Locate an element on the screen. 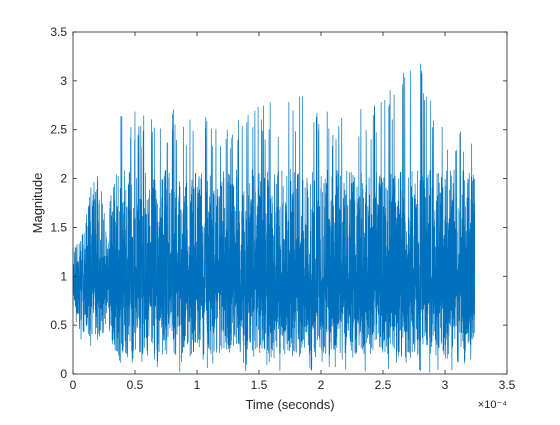 This screenshot has height=425, width=560. x-tick-label: 3 is located at coordinates (445, 385).